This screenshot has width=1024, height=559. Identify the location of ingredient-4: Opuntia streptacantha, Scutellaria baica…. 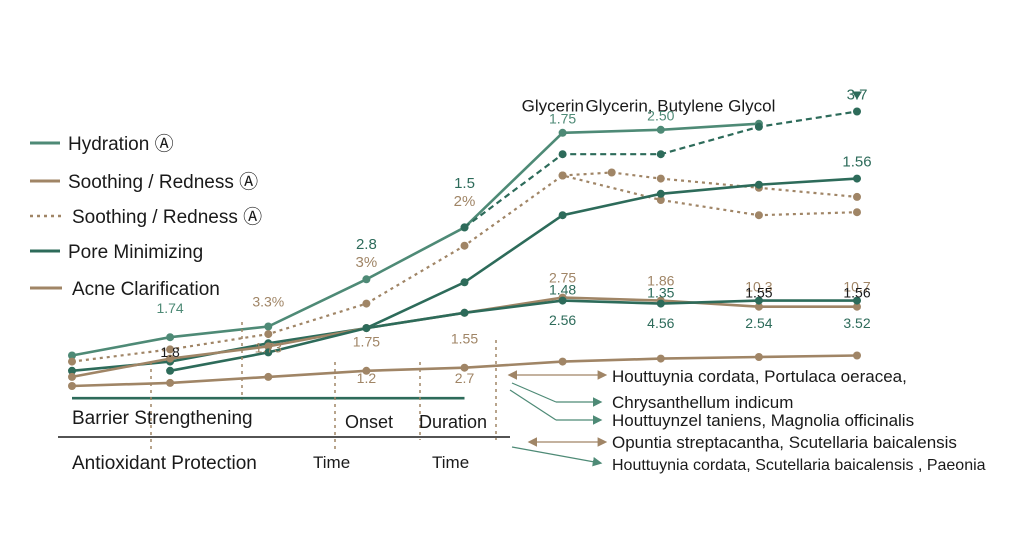
(784, 442).